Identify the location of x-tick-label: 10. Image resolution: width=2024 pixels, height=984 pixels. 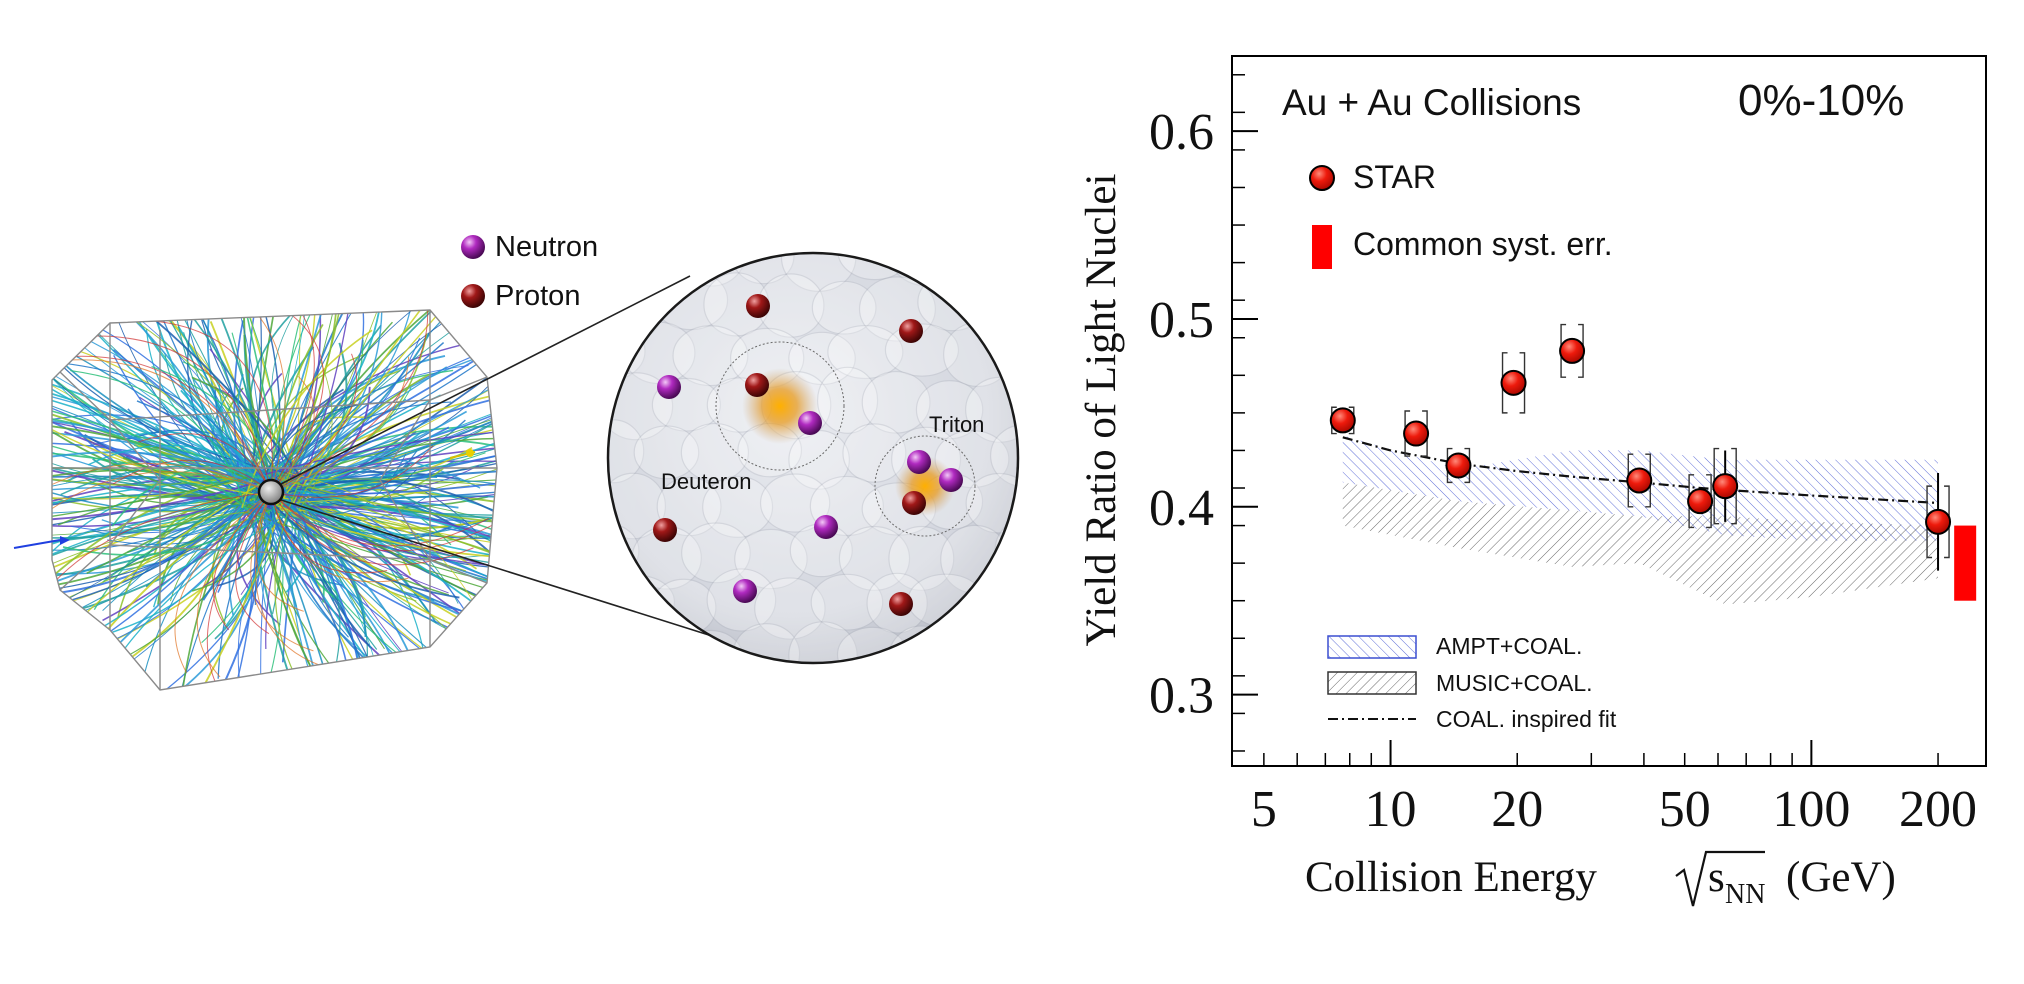
(1391, 809).